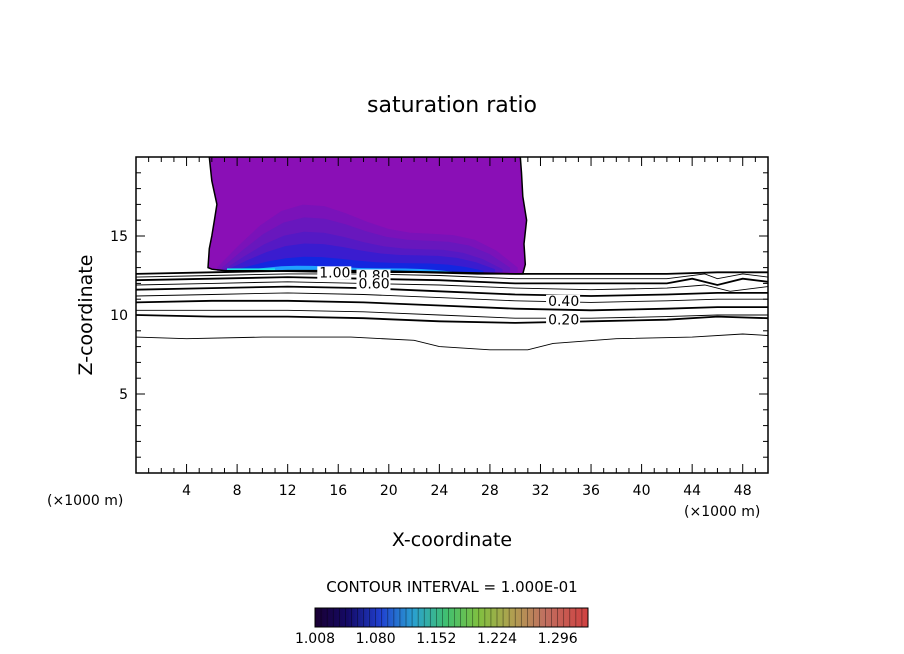 The width and height of the screenshot is (904, 654). What do you see at coordinates (288, 491) in the screenshot?
I see `x-tick-label-12: 12` at bounding box center [288, 491].